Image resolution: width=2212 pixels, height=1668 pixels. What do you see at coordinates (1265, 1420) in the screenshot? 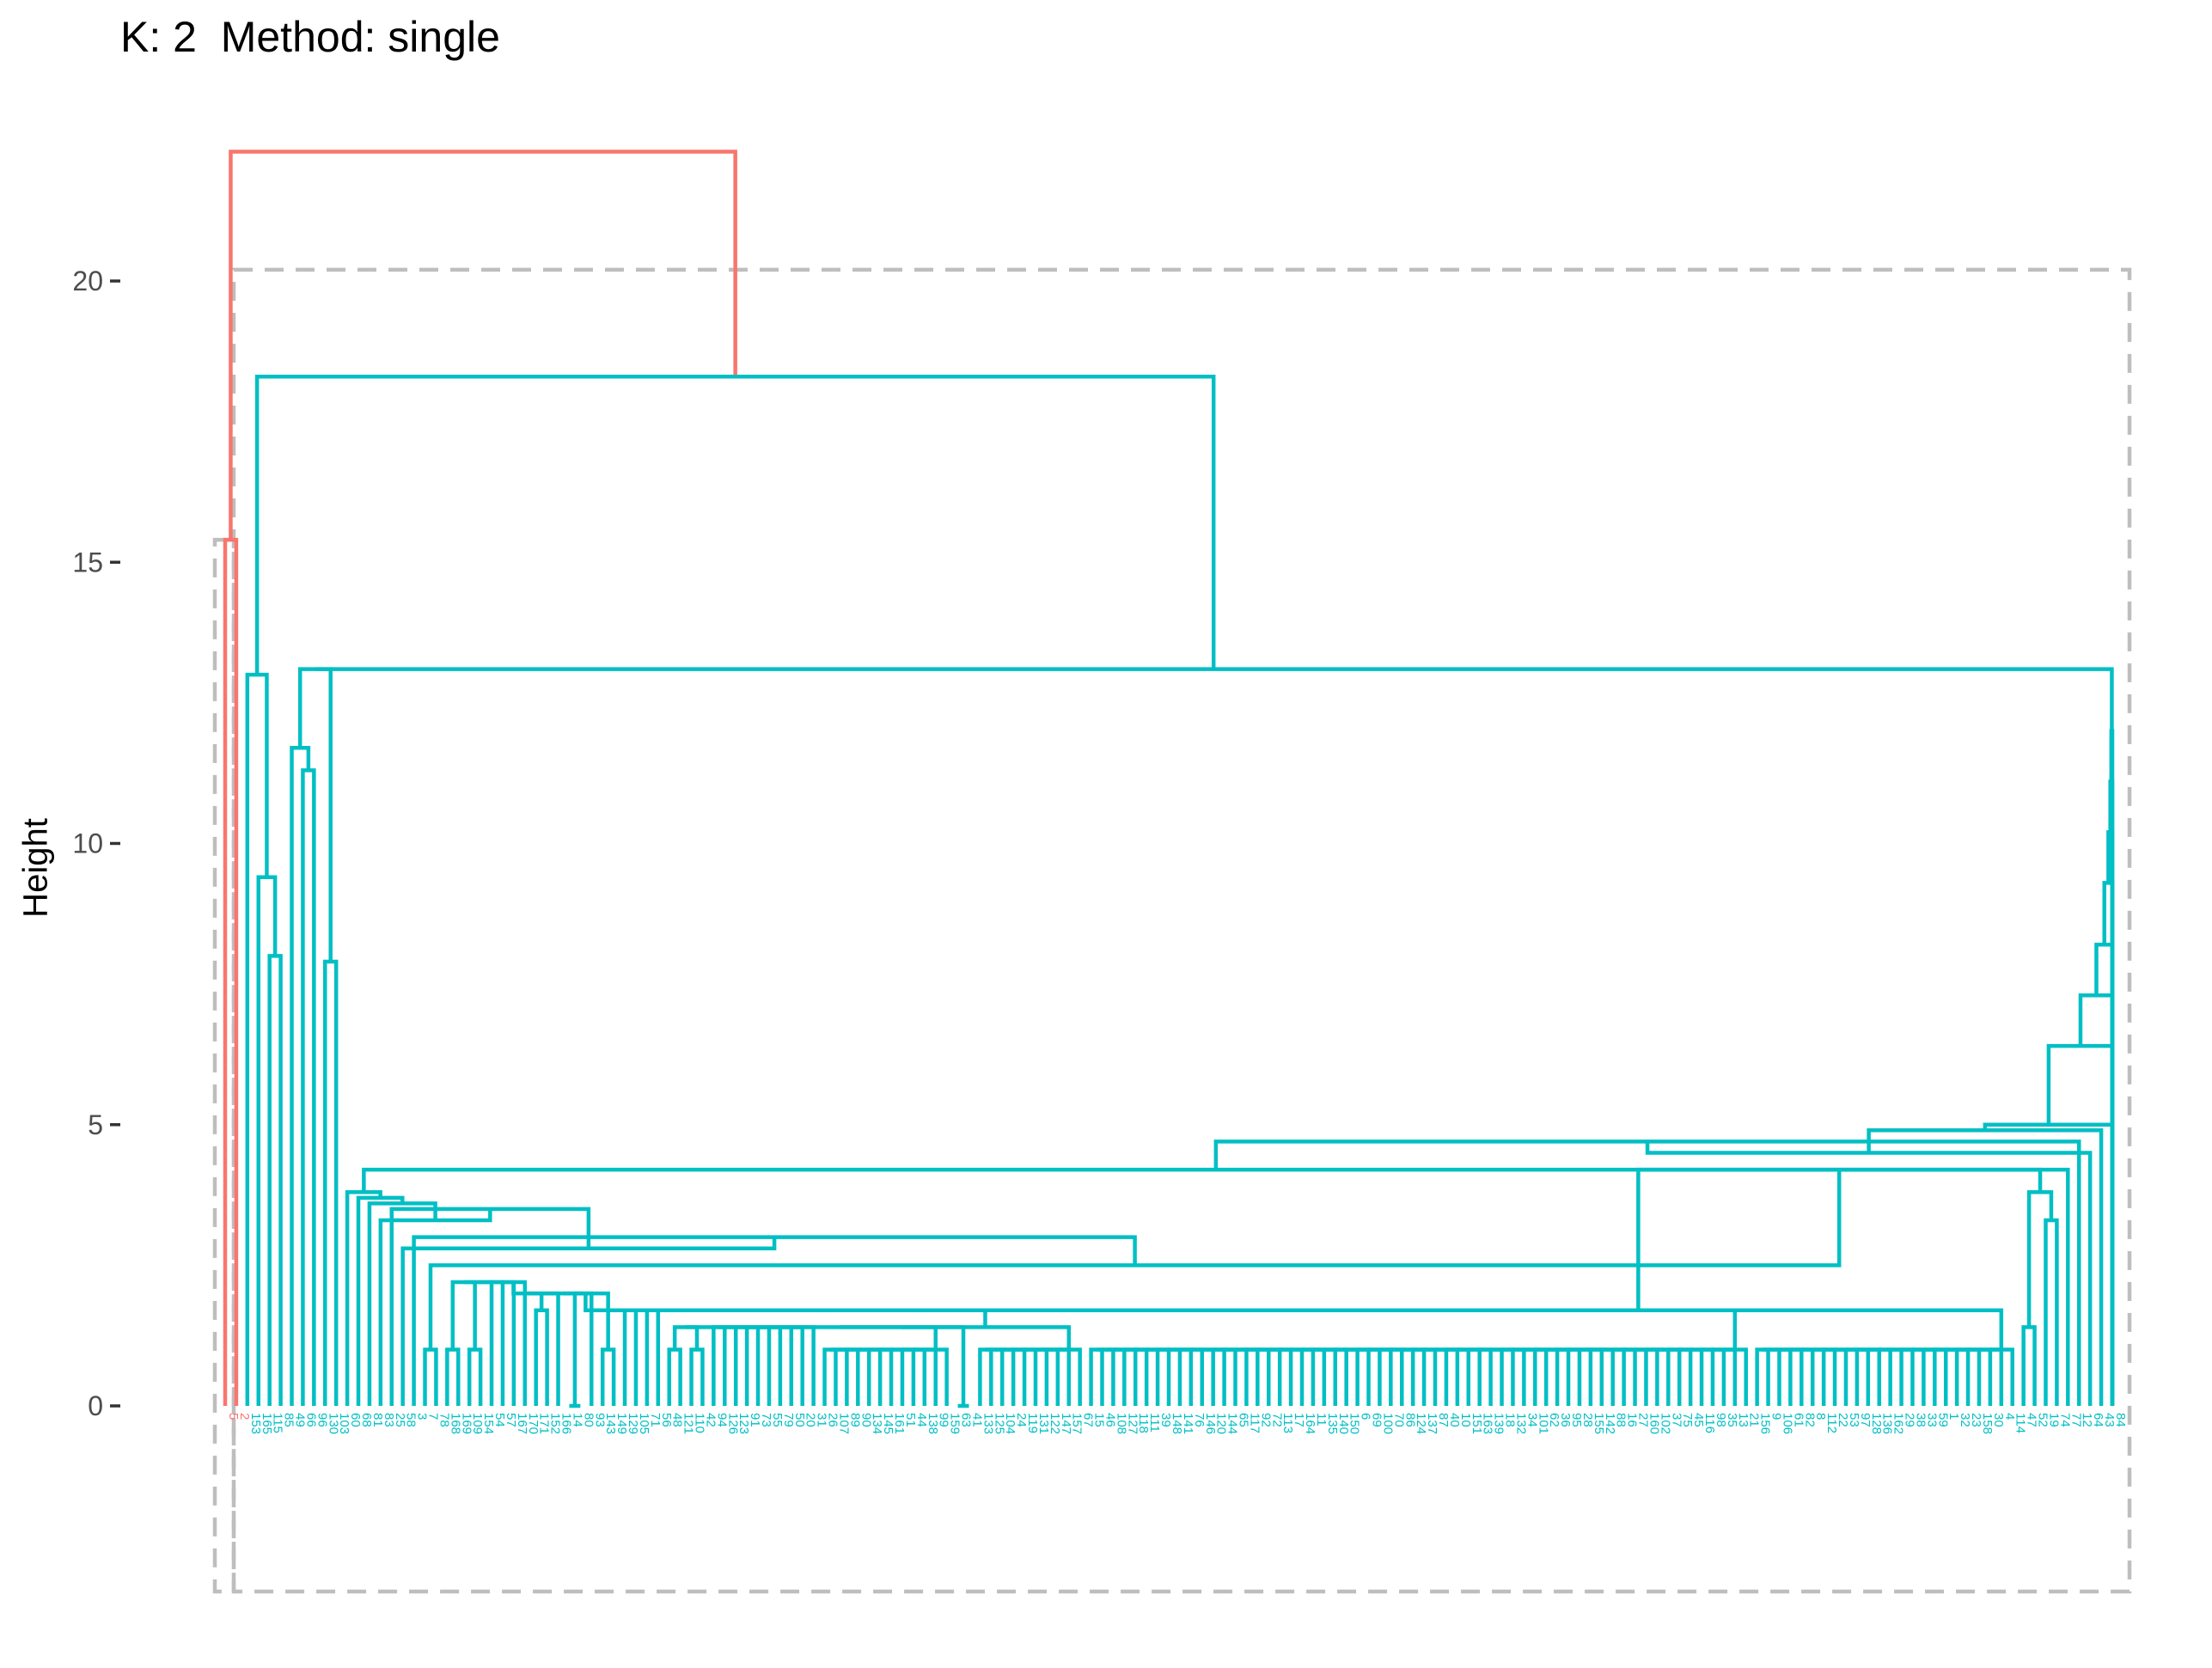
I see `leaf-label-92: 92` at bounding box center [1265, 1420].